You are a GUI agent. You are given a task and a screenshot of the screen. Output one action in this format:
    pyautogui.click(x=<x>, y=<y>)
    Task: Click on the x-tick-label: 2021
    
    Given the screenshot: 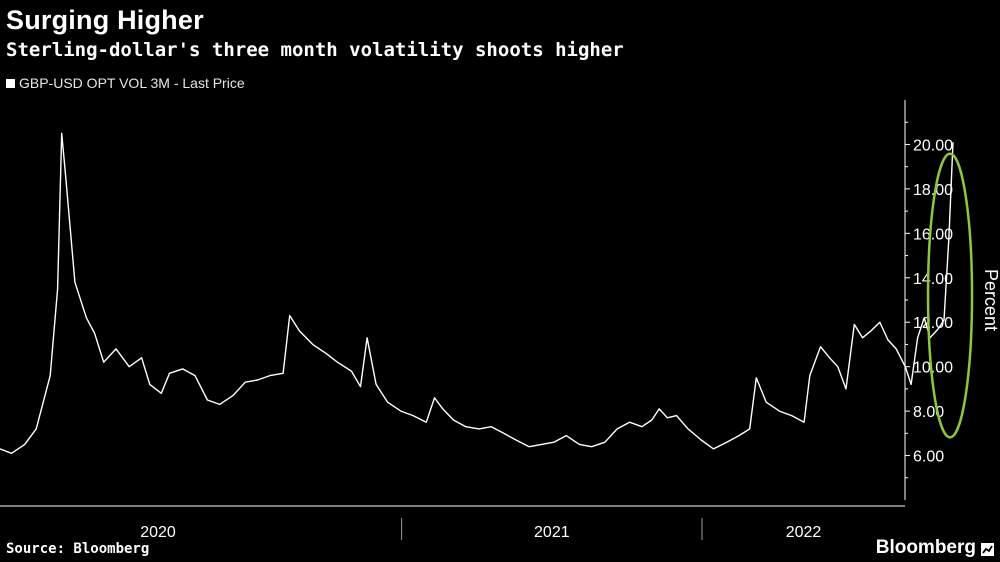 What is the action you would take?
    pyautogui.click(x=552, y=532)
    